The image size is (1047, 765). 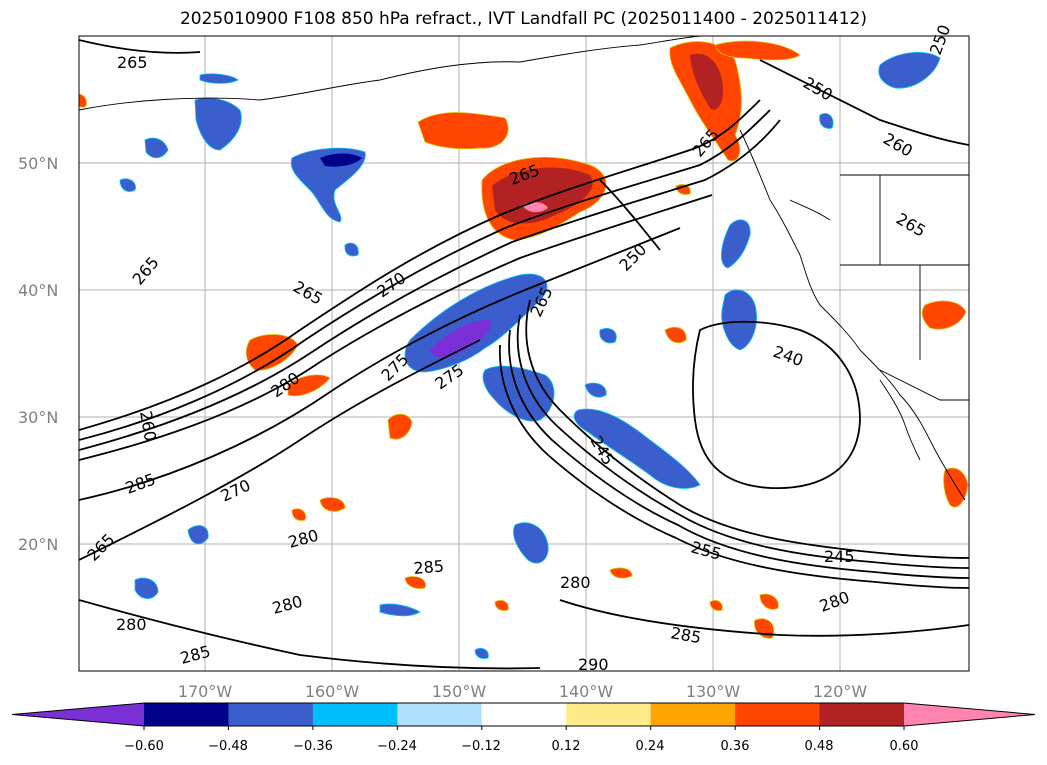 What do you see at coordinates (840, 691) in the screenshot?
I see `lon-label-120w: 120°W` at bounding box center [840, 691].